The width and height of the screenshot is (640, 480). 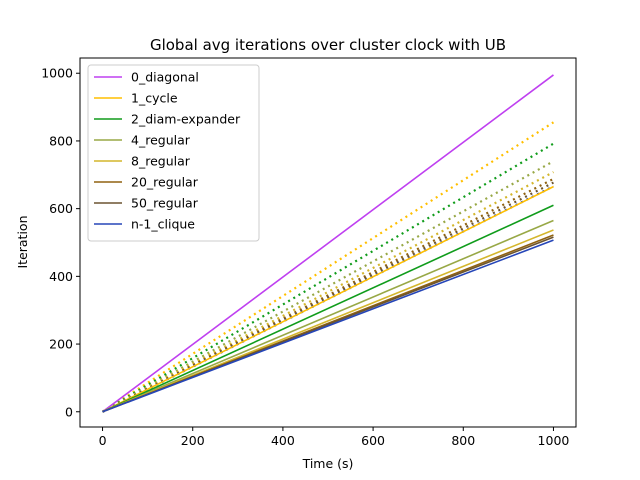 What do you see at coordinates (103, 440) in the screenshot?
I see `x-tick-label: 0` at bounding box center [103, 440].